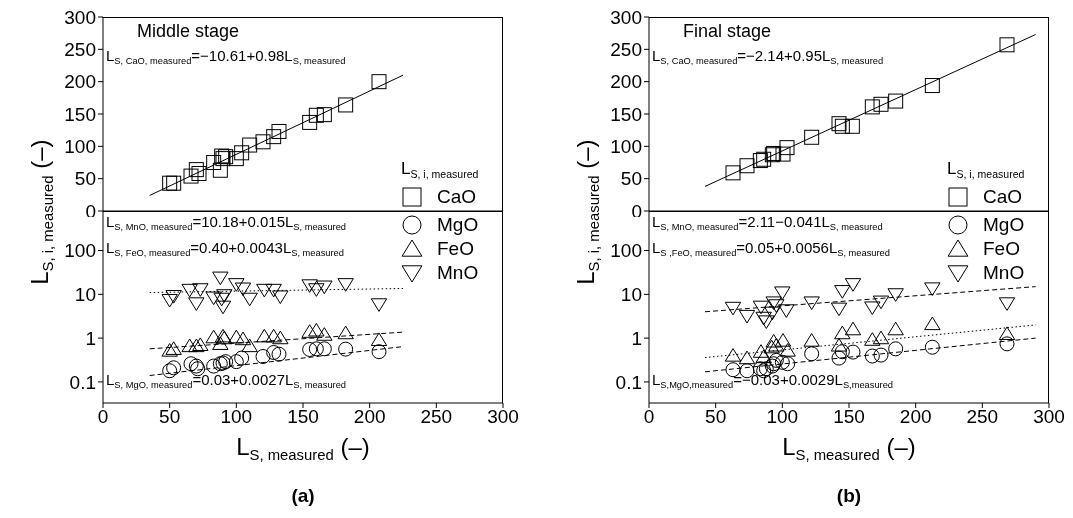 Image resolution: width=1073 pixels, height=518 pixels. What do you see at coordinates (85, 295) in the screenshot?
I see `y-tick-label: 10` at bounding box center [85, 295].